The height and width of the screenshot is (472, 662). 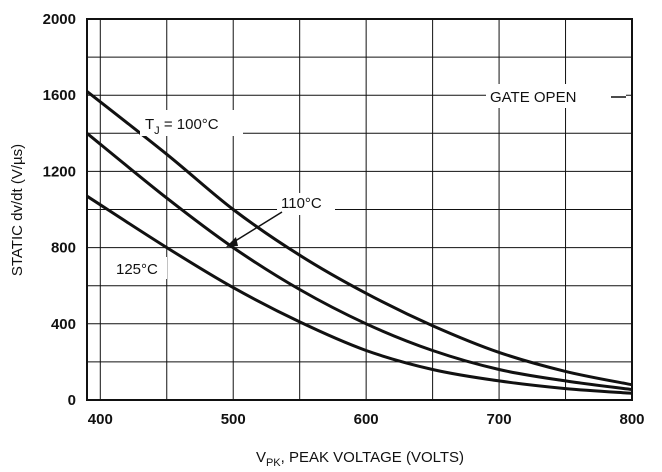 I want to click on arrow-110c-head, so click(x=232, y=242).